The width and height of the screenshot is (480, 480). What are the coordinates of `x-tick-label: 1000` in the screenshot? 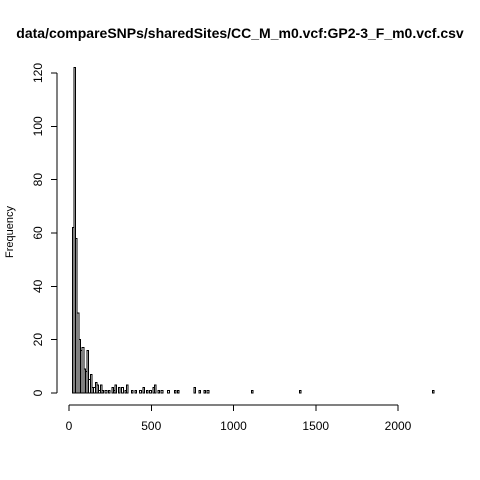 It's located at (233, 426).